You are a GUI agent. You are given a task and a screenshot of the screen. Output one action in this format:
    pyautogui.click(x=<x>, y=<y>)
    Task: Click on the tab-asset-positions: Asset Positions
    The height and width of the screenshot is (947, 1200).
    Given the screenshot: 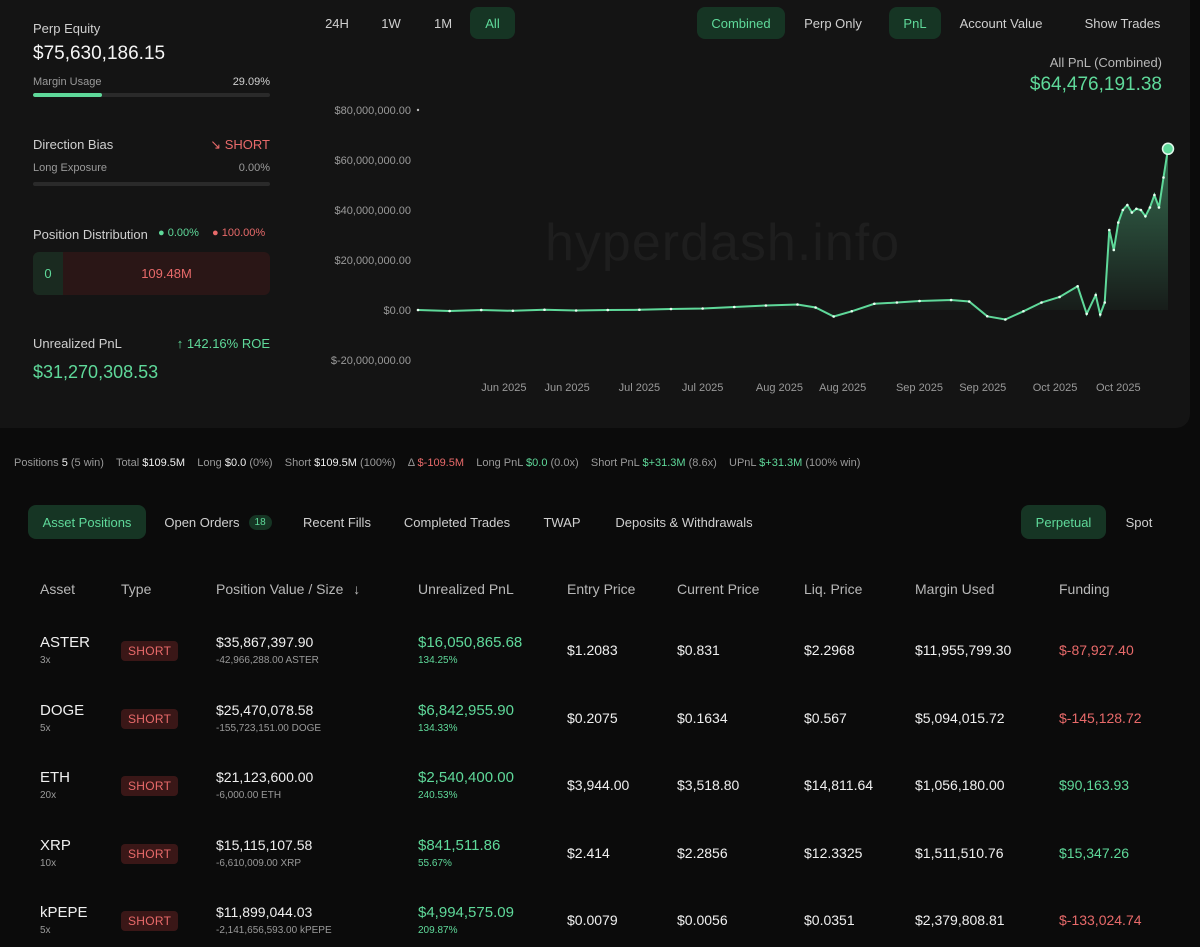 What is the action you would take?
    pyautogui.click(x=87, y=522)
    